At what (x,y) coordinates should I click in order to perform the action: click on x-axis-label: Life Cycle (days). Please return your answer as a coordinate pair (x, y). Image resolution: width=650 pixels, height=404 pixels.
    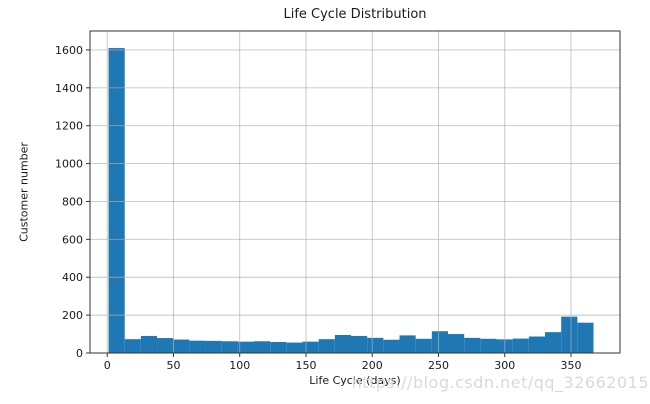
    Looking at the image, I should click on (355, 380).